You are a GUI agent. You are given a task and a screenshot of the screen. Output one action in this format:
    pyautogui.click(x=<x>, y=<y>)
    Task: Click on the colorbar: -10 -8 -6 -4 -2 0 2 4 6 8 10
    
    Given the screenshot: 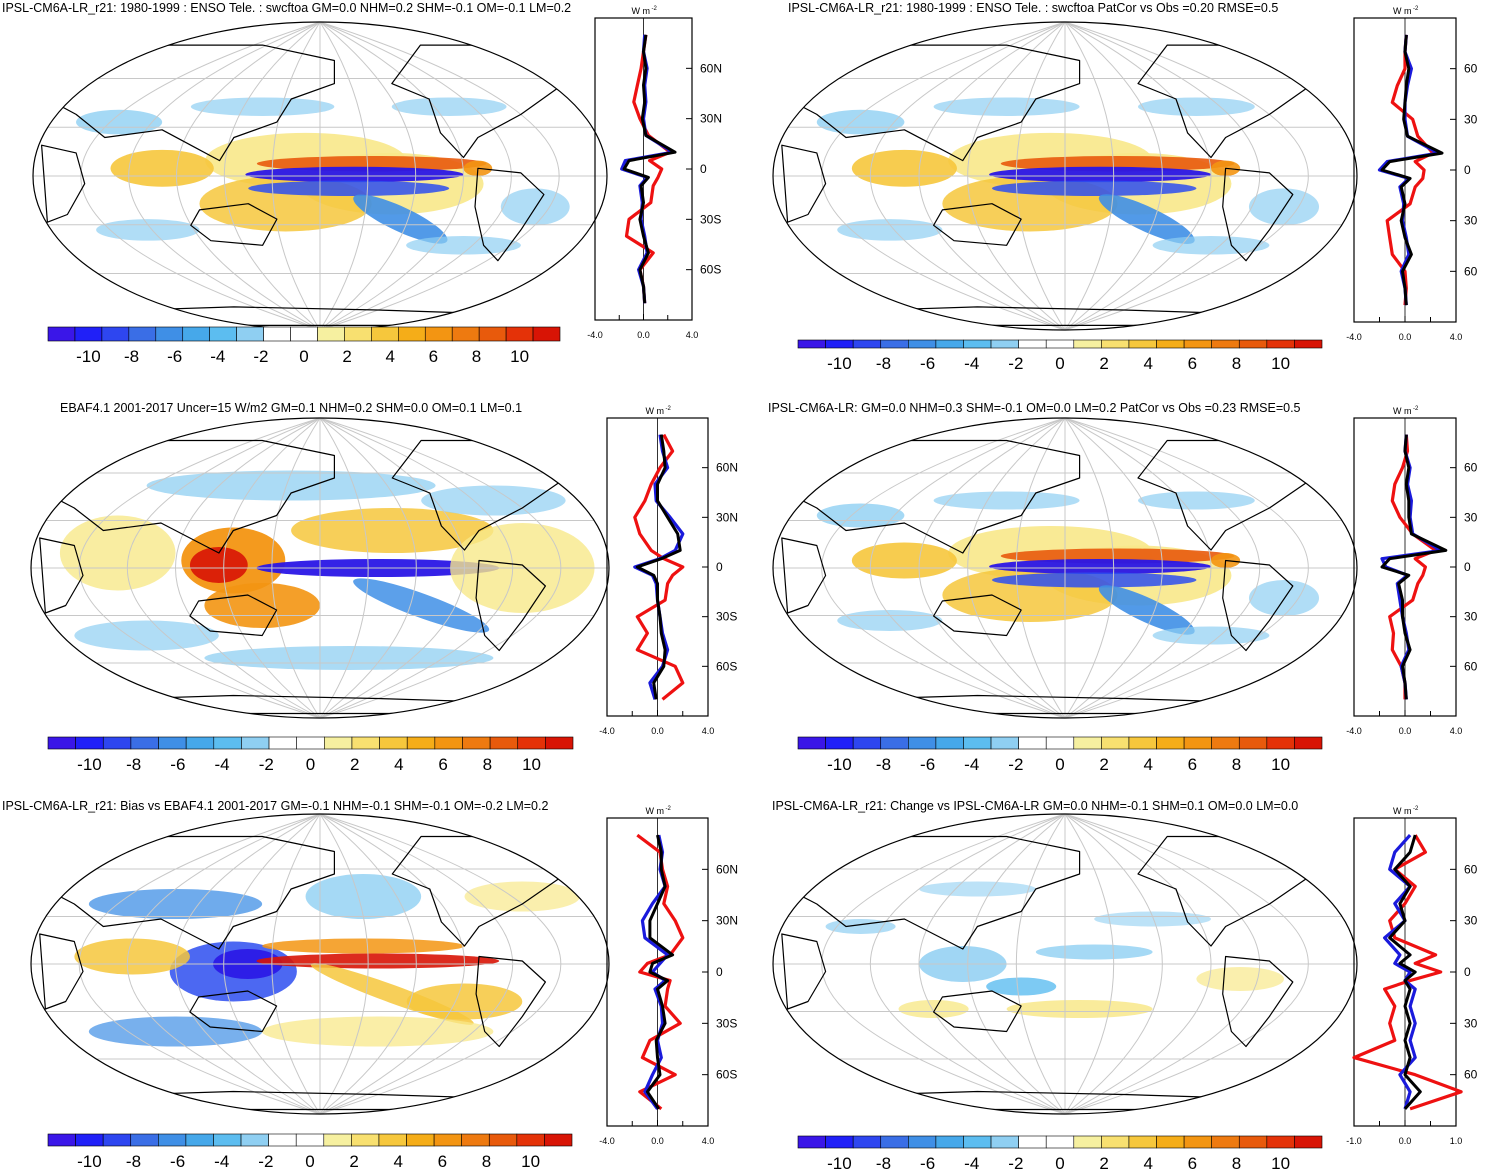 What is the action you would take?
    pyautogui.click(x=310, y=755)
    